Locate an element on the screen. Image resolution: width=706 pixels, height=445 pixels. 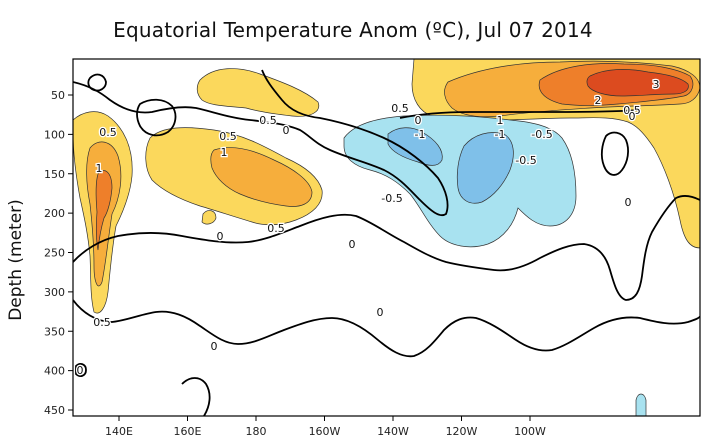
zero-contour-deep-west is located at coordinates (196, 396).